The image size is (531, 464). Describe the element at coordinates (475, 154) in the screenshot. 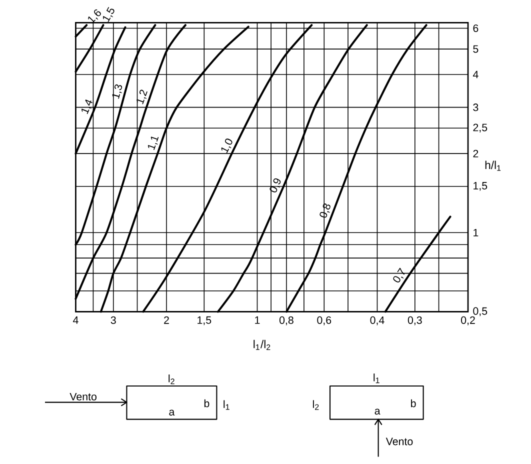

I see `y-tick-label: 2` at that location.